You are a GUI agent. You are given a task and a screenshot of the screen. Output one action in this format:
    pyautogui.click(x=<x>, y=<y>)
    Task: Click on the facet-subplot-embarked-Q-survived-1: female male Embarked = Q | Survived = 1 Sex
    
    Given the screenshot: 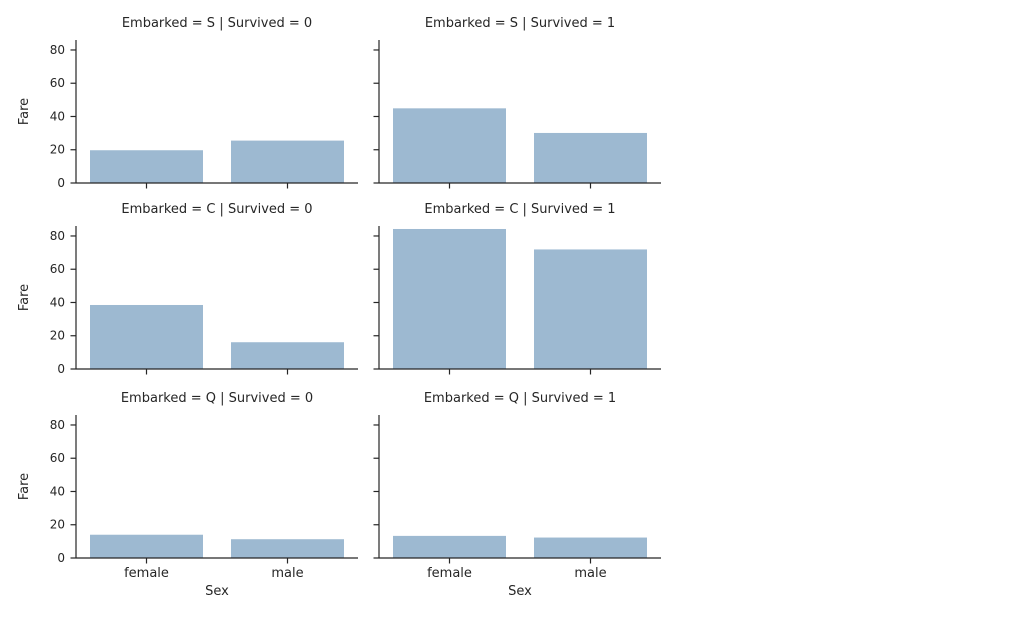 What is the action you would take?
    pyautogui.click(x=517, y=495)
    